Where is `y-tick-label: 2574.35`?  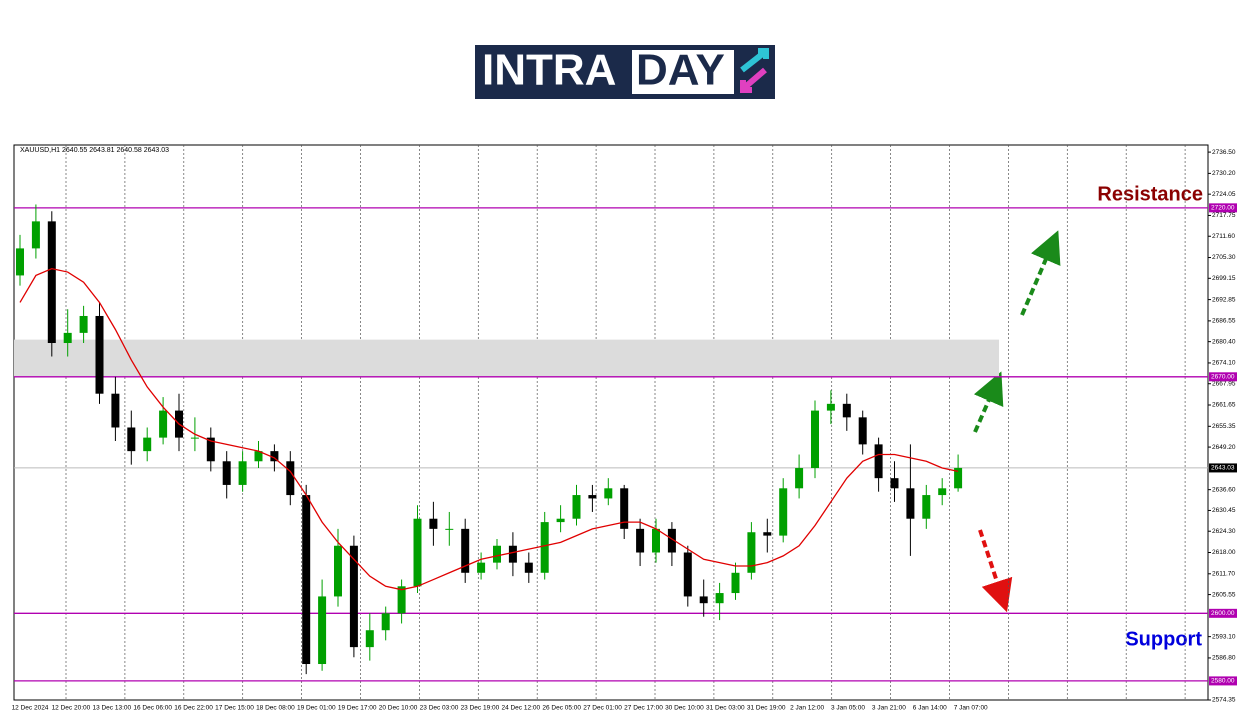
y-tick-label: 2574.35 is located at coordinates (1224, 700).